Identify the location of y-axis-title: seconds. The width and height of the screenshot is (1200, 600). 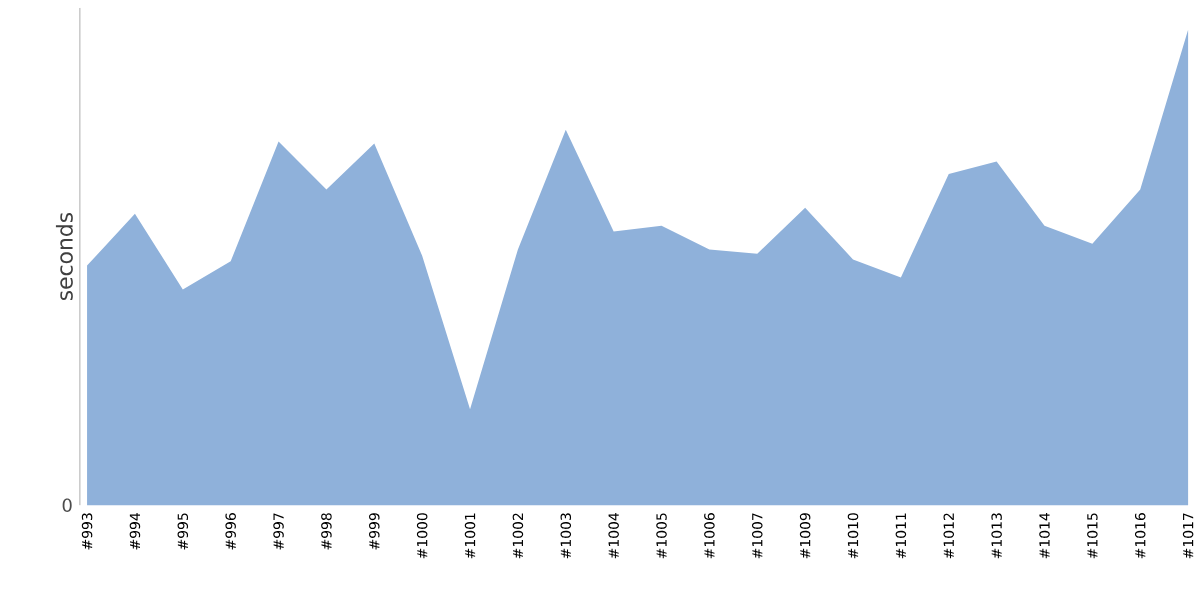
(64, 257).